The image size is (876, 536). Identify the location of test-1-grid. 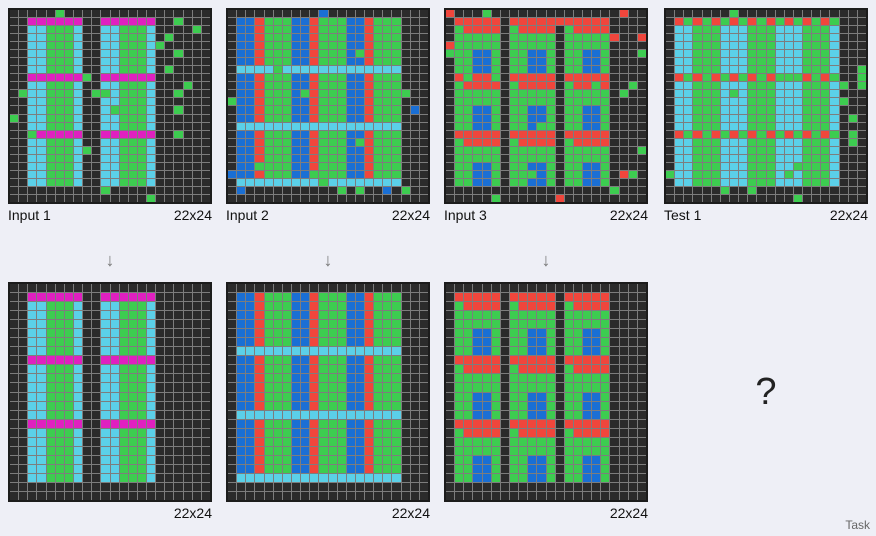
(766, 106).